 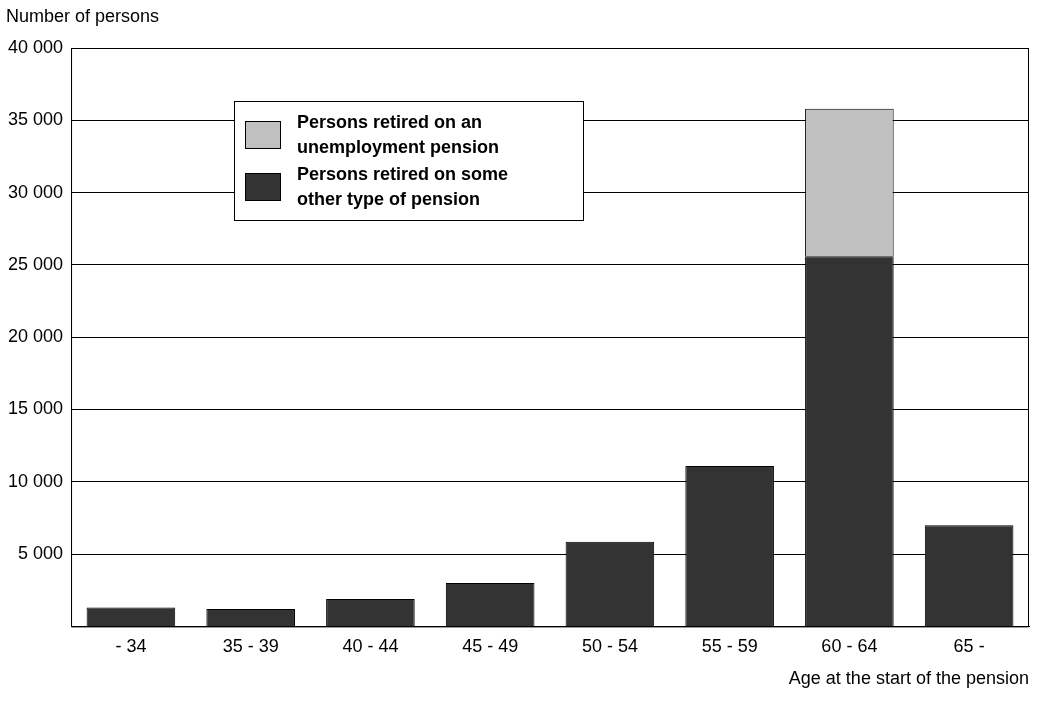 What do you see at coordinates (35, 263) in the screenshot?
I see `y-tick-label: 25 000` at bounding box center [35, 263].